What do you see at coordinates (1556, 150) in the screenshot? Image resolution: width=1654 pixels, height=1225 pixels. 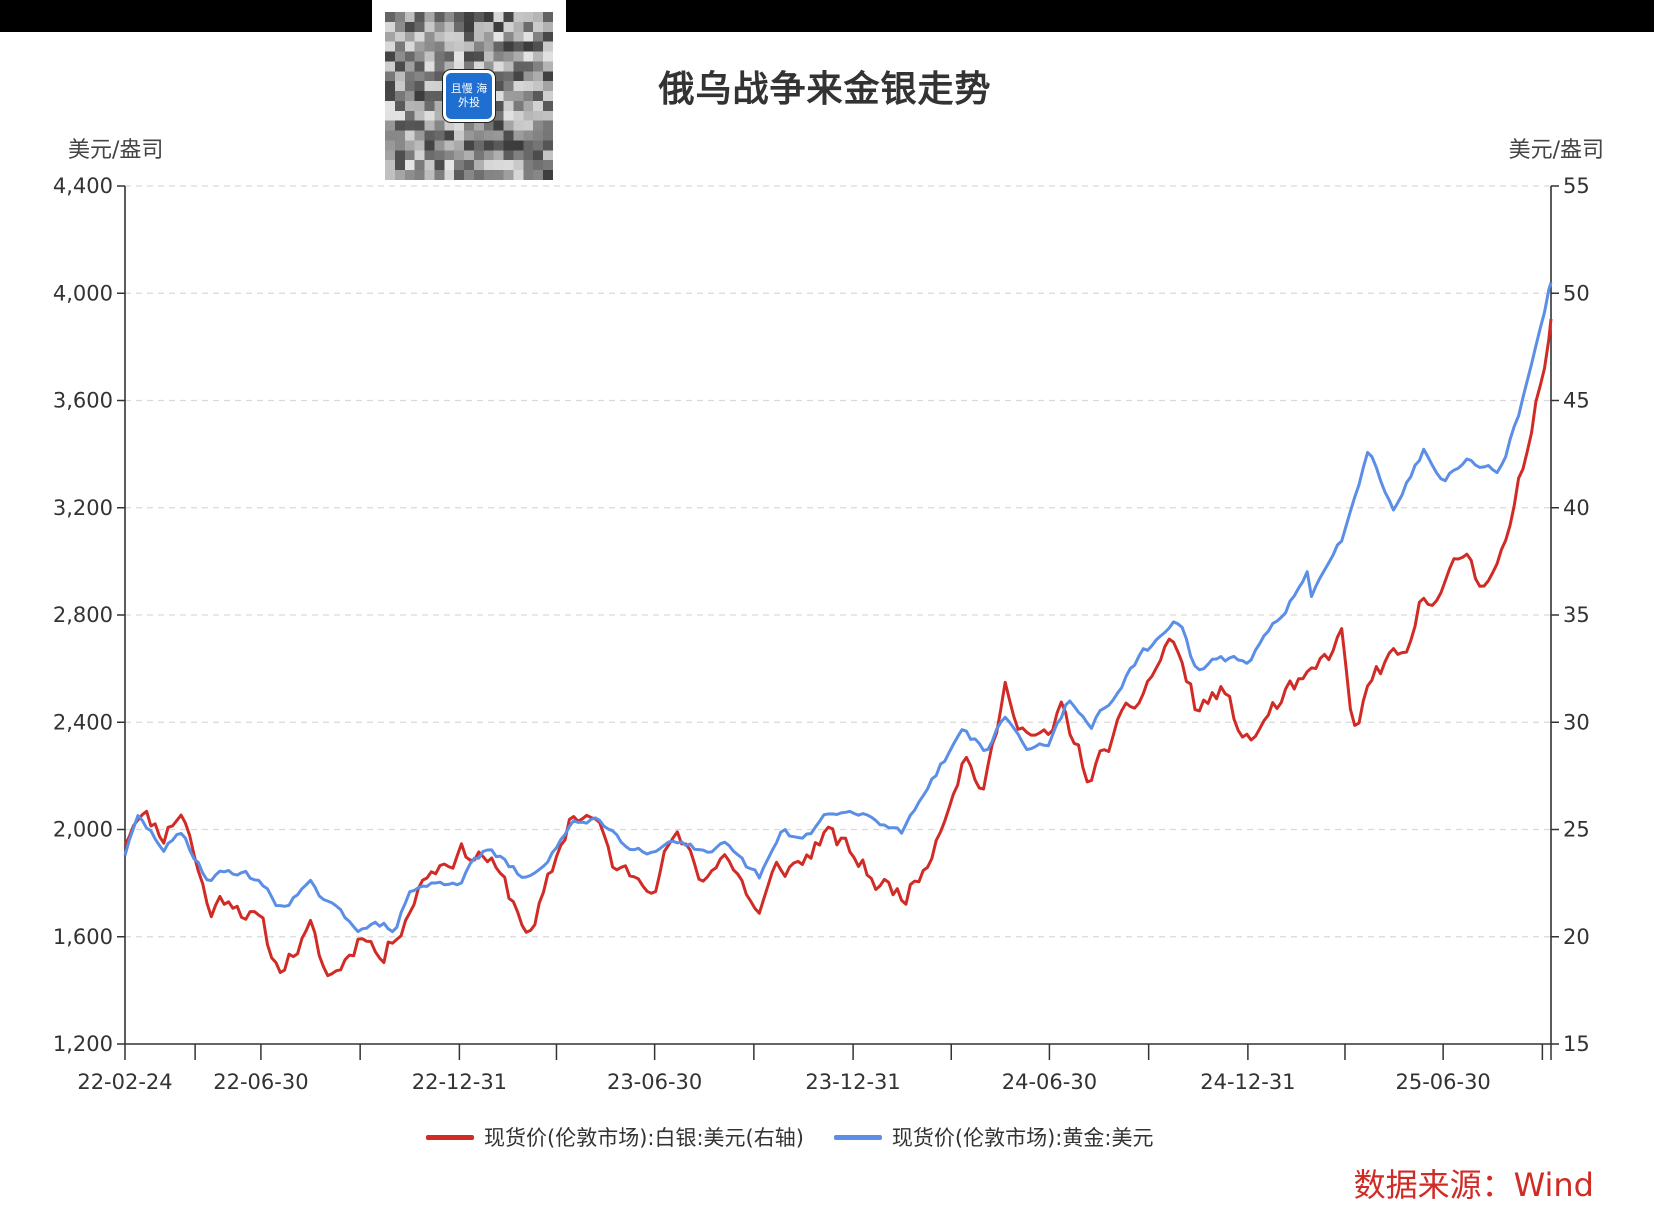 I see `right-axis-unit: 美元/盎司` at bounding box center [1556, 150].